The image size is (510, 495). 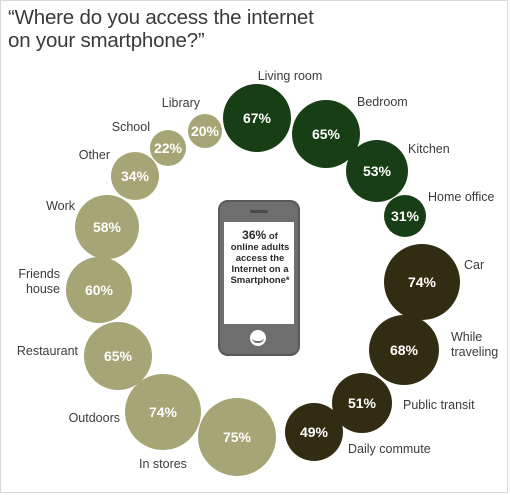 I want to click on category-label-in-stores: In stores, so click(x=163, y=464).